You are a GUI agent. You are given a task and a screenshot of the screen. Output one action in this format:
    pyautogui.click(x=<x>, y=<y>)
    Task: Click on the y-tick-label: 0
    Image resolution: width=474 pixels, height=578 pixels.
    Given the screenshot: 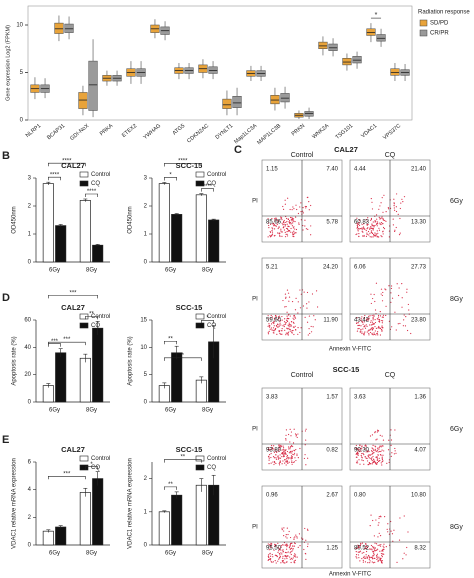 What is the action you would take?
    pyautogui.click(x=146, y=403)
    